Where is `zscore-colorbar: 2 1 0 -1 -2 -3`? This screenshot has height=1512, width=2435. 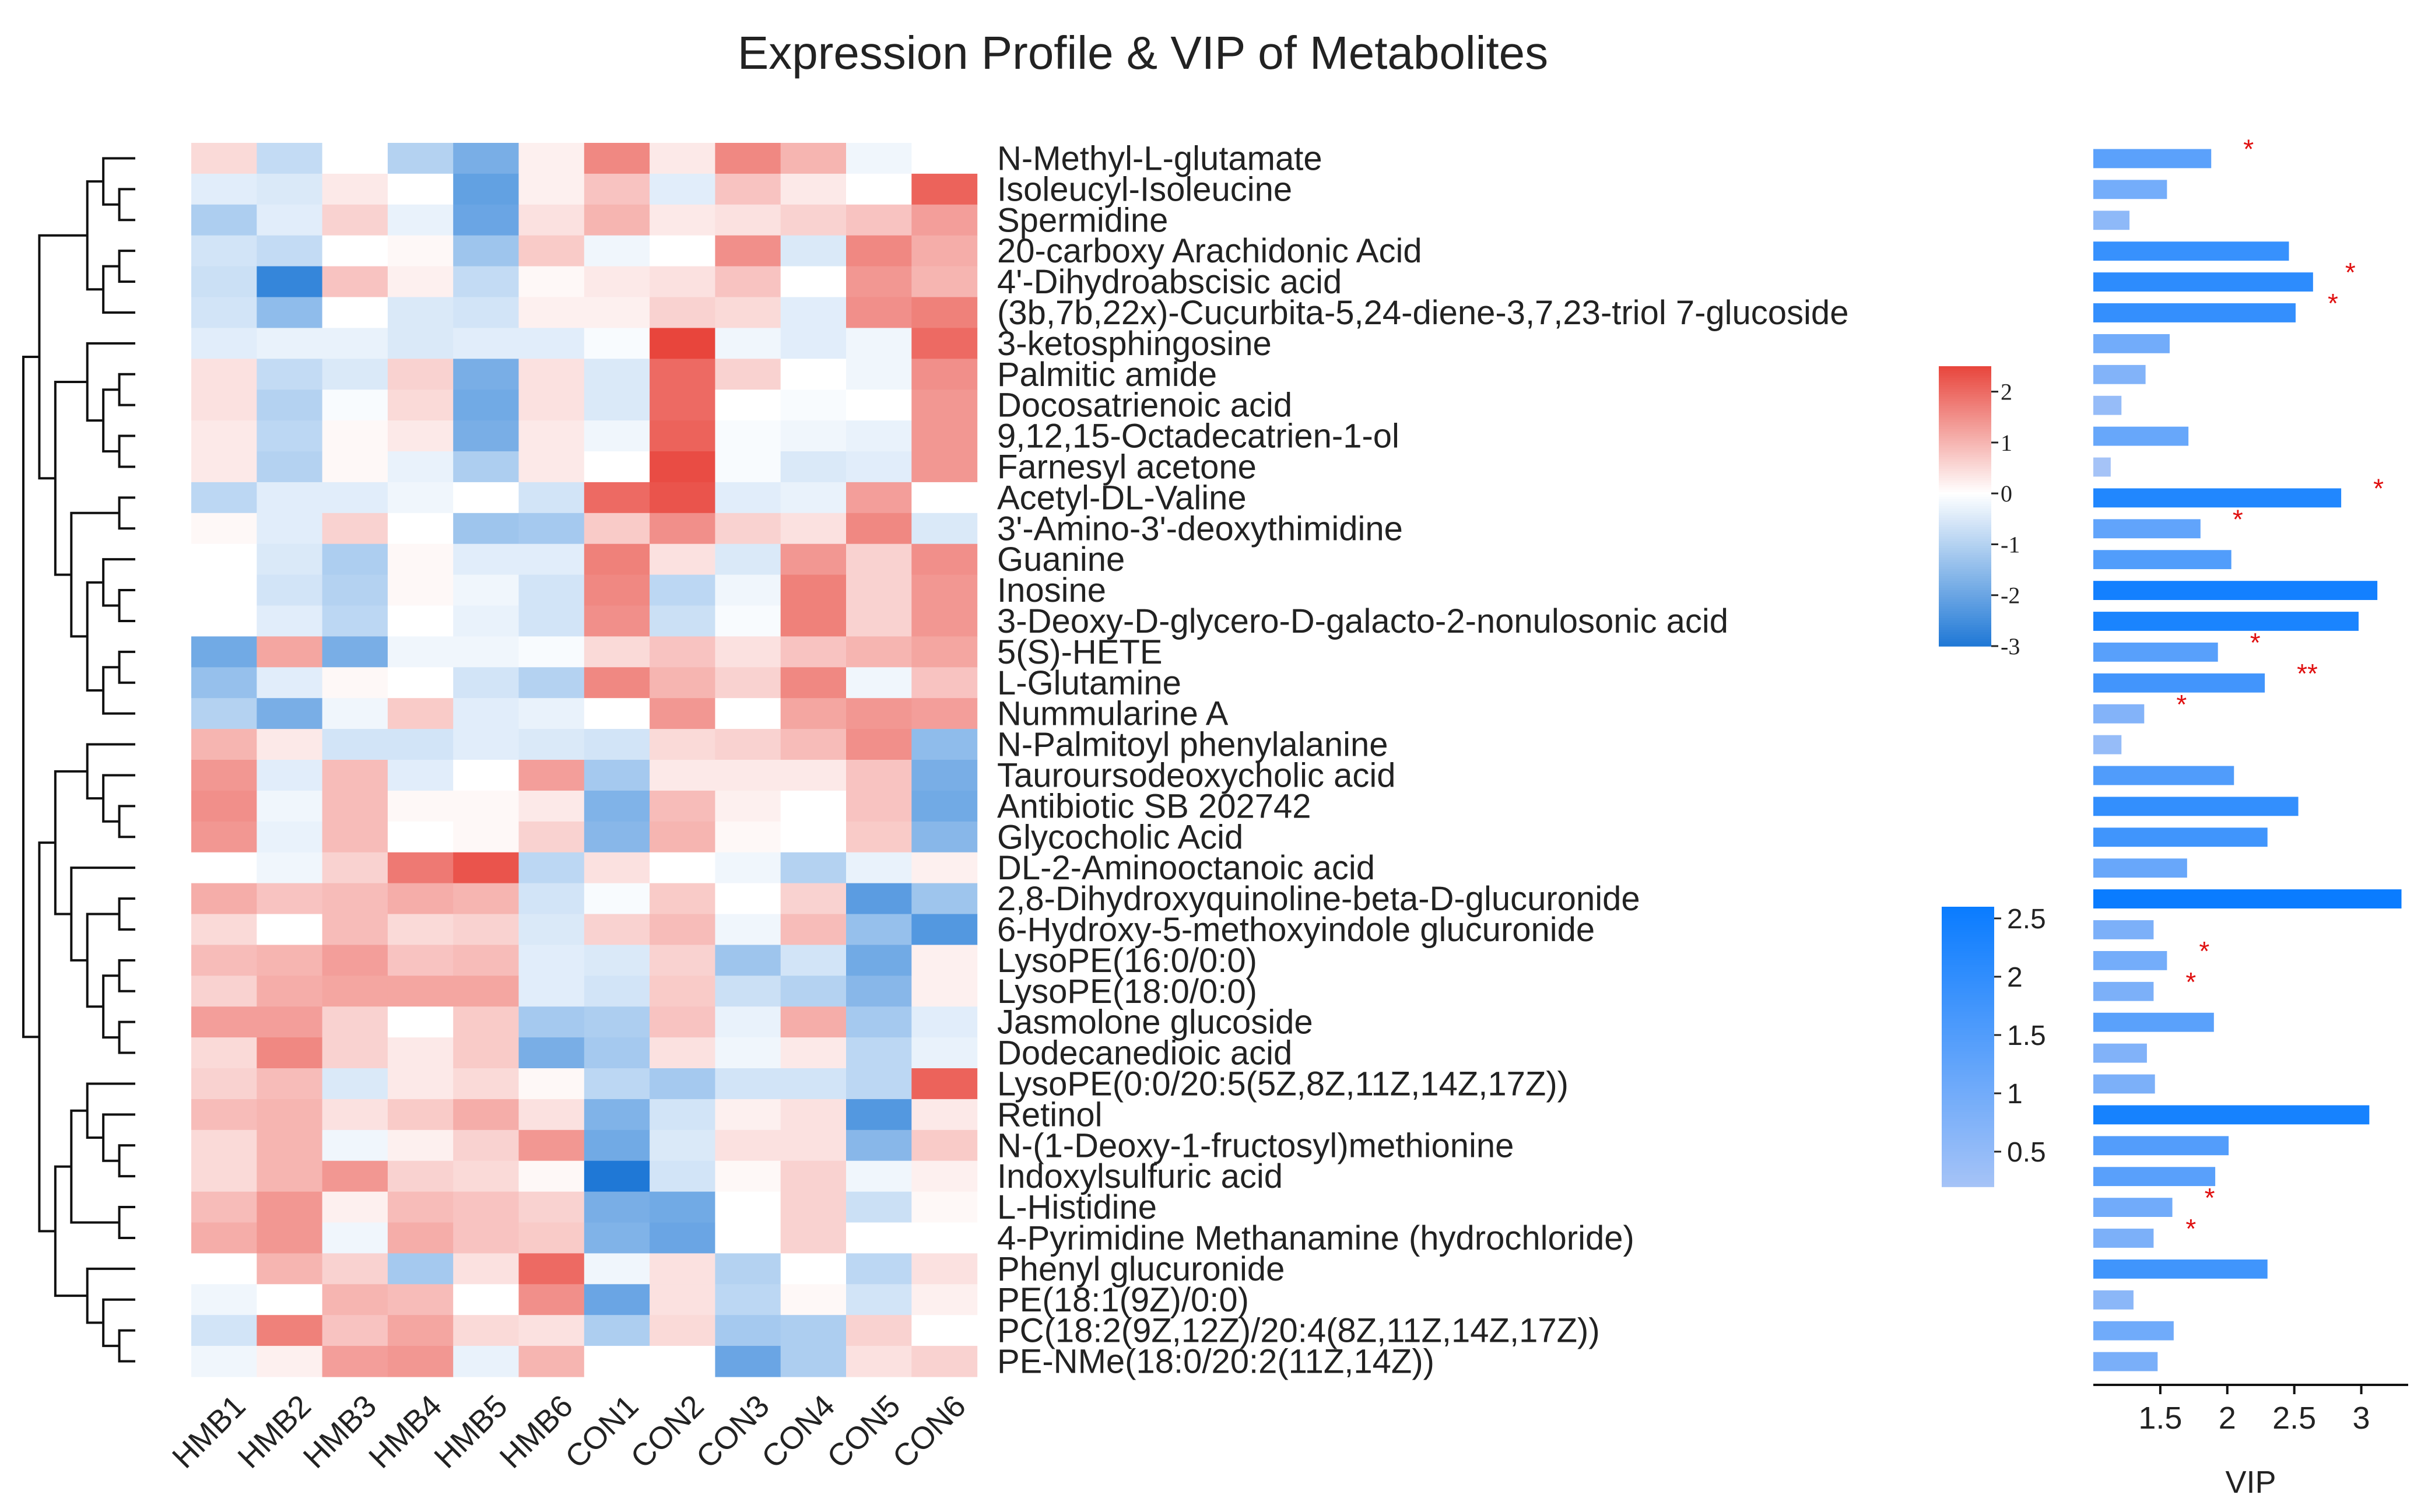 zscore-colorbar: 2 1 0 -1 -2 -3 is located at coordinates (1979, 512).